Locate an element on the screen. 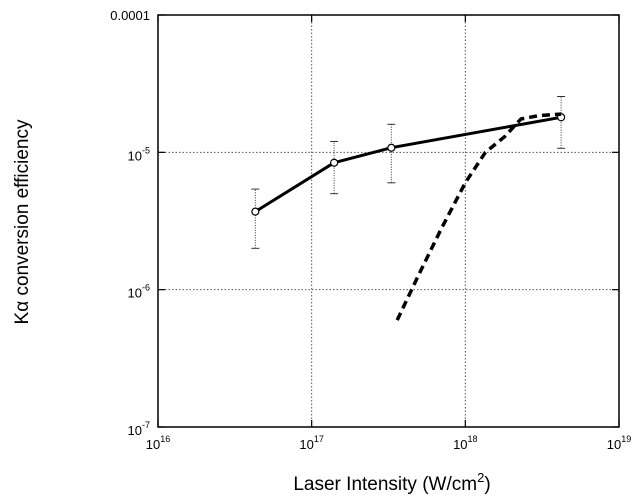  x-tick-label: 1019 is located at coordinates (619, 443).